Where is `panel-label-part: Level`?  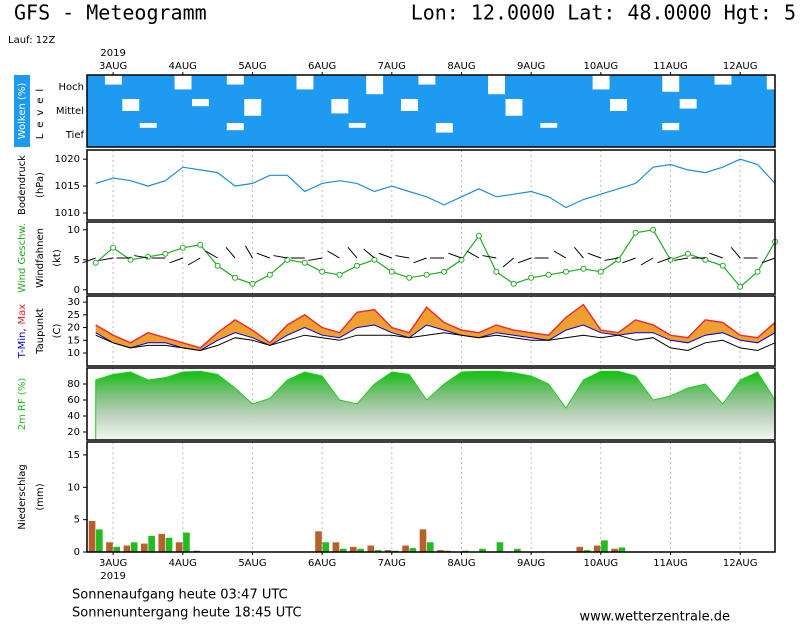
panel-label-part: Level is located at coordinates (40, 111).